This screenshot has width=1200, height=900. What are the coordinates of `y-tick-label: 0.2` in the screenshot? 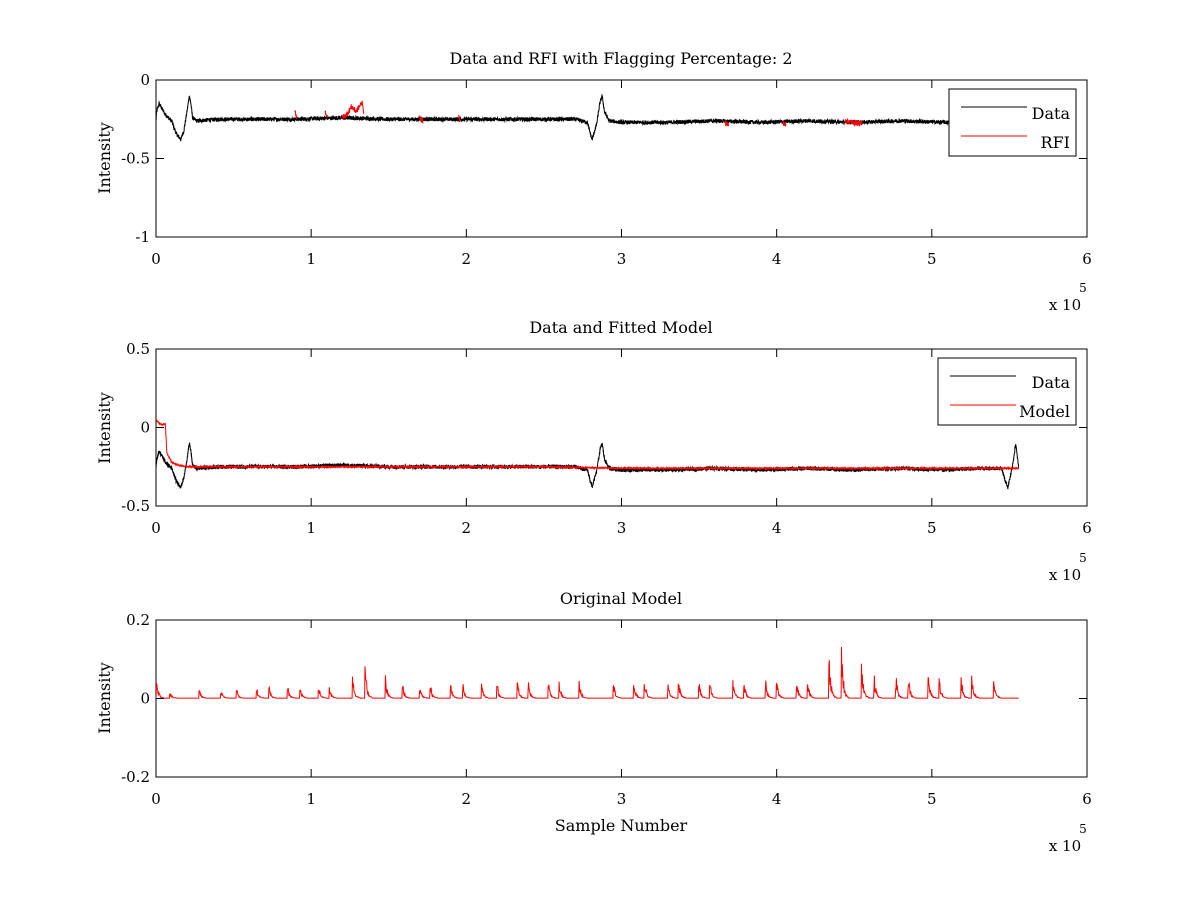 It's located at (138, 620).